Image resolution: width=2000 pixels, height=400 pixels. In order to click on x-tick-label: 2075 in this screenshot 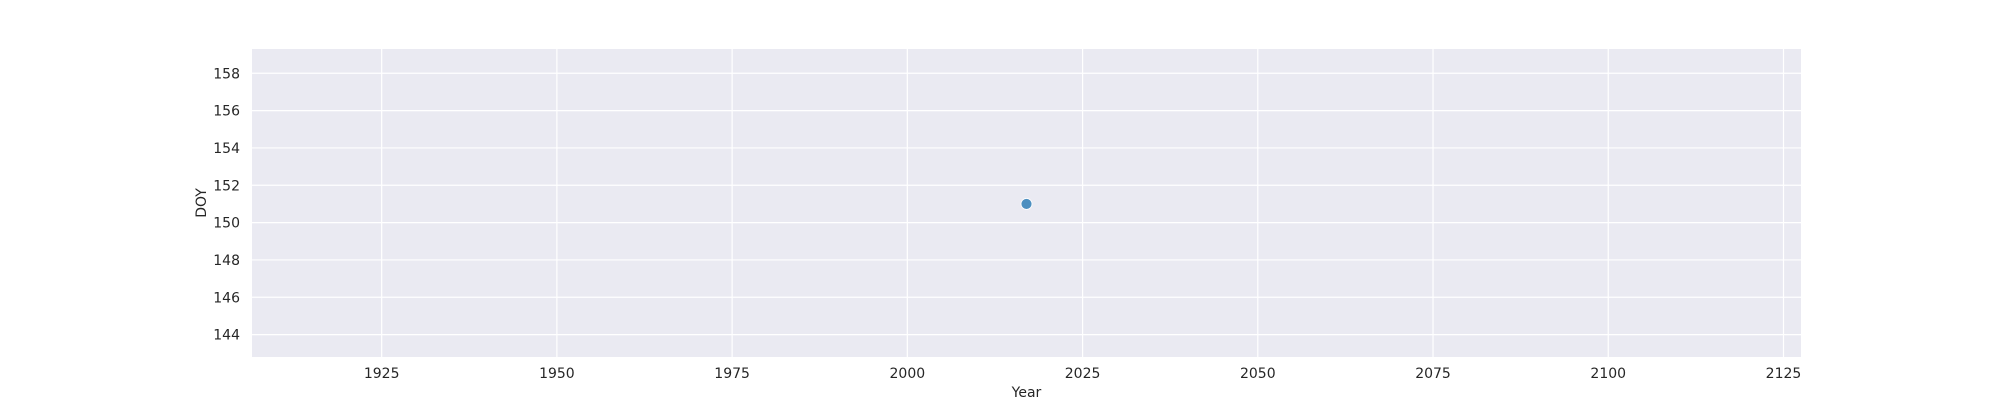, I will do `click(1433, 374)`.